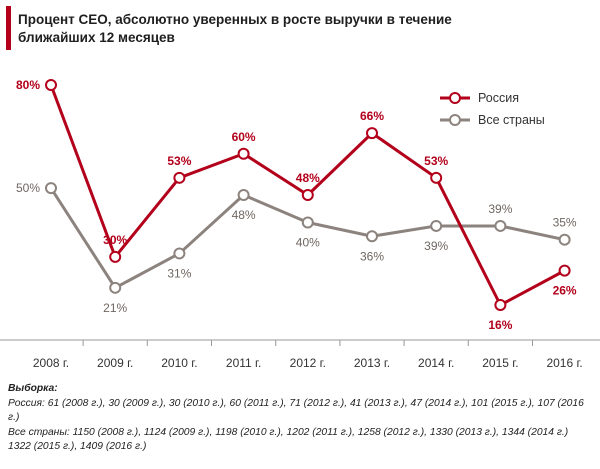 The image size is (600, 469). Describe the element at coordinates (115, 240) in the screenshot. I see `data-label: 30%` at that location.